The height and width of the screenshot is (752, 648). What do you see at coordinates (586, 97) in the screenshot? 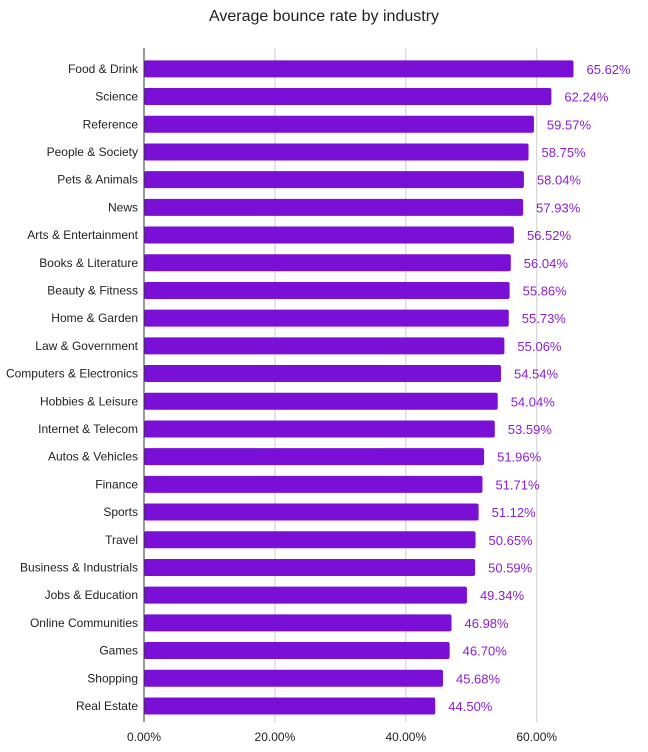
I see `value-label: 62.24%` at bounding box center [586, 97].